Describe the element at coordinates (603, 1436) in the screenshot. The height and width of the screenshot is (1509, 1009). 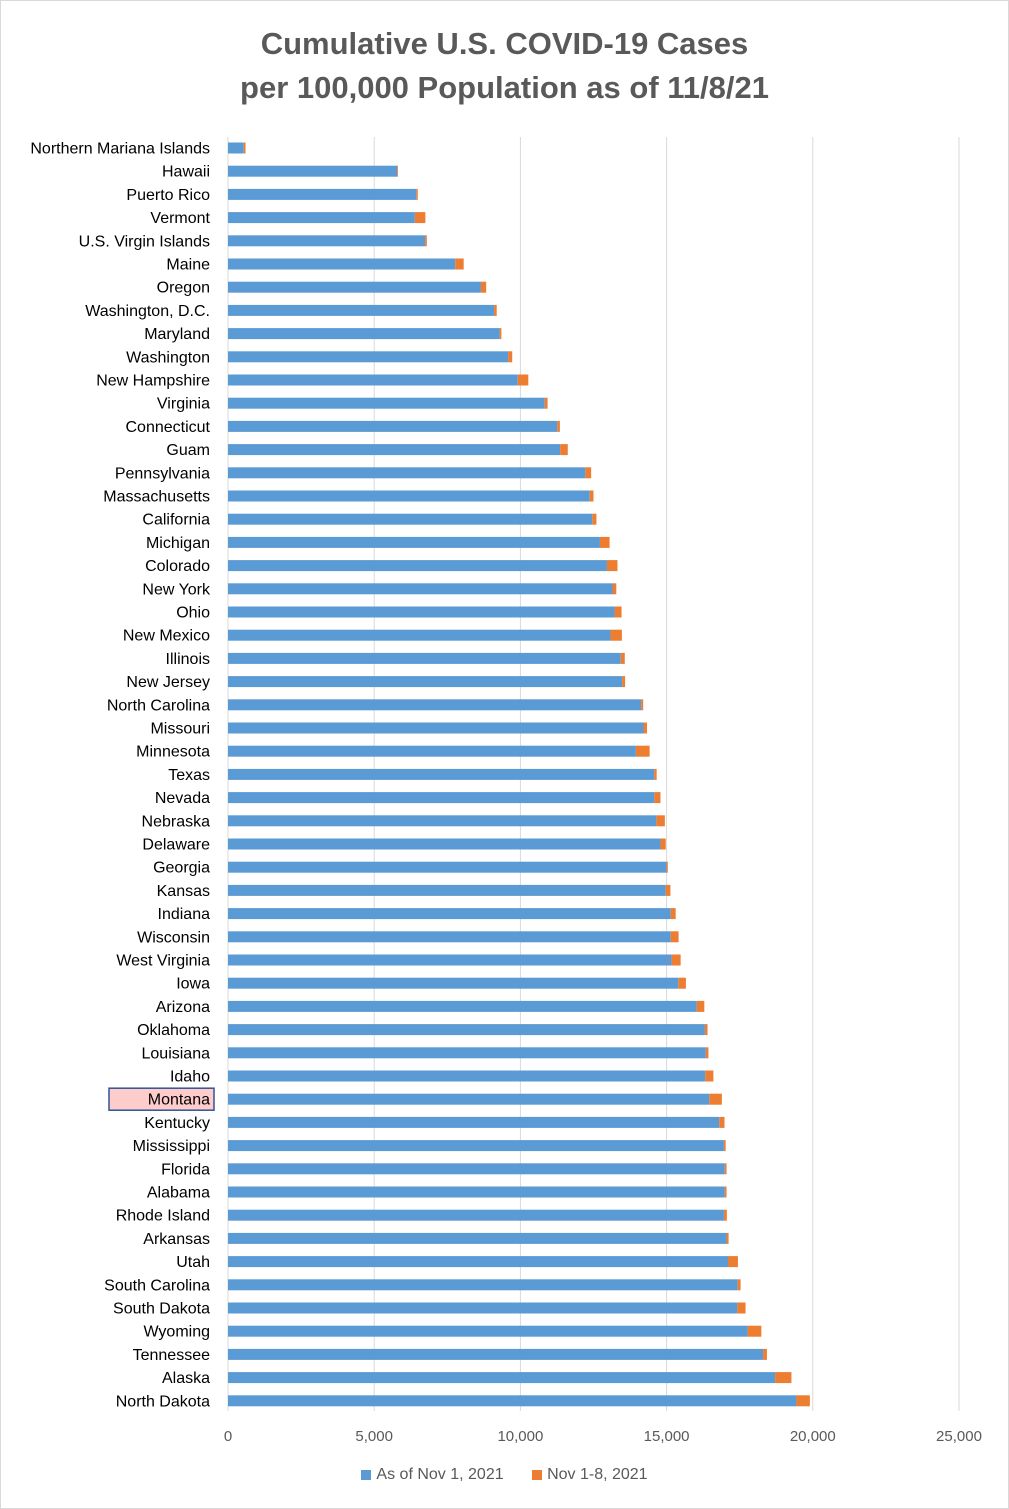
I see `x-tick-labels: 0 5,000 10,000 15,000 20,000 25,000` at that location.